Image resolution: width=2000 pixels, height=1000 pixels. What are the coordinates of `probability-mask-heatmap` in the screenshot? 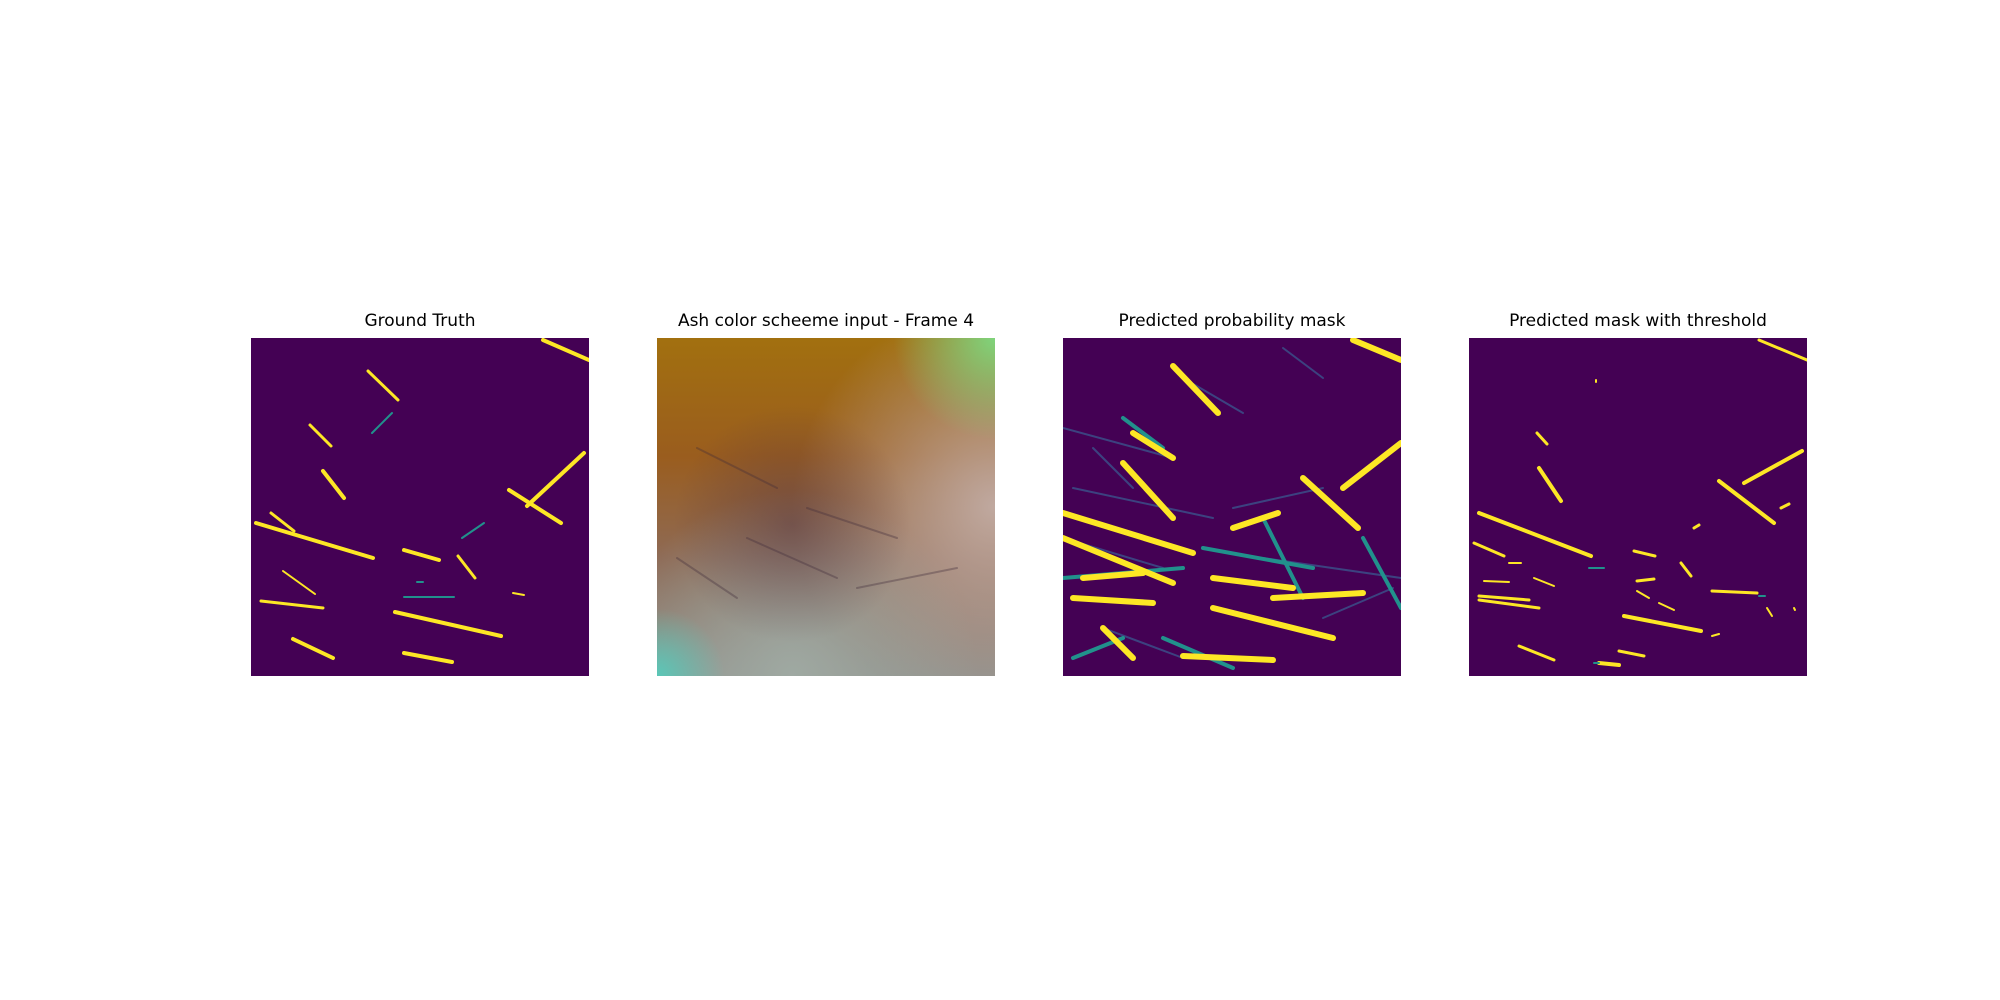 It's located at (1232, 507).